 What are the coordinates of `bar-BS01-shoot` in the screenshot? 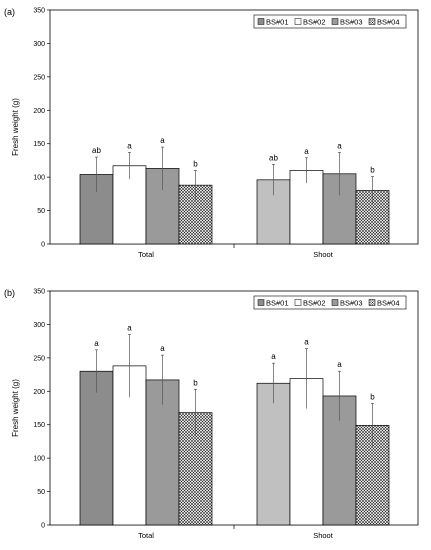 It's located at (273, 454).